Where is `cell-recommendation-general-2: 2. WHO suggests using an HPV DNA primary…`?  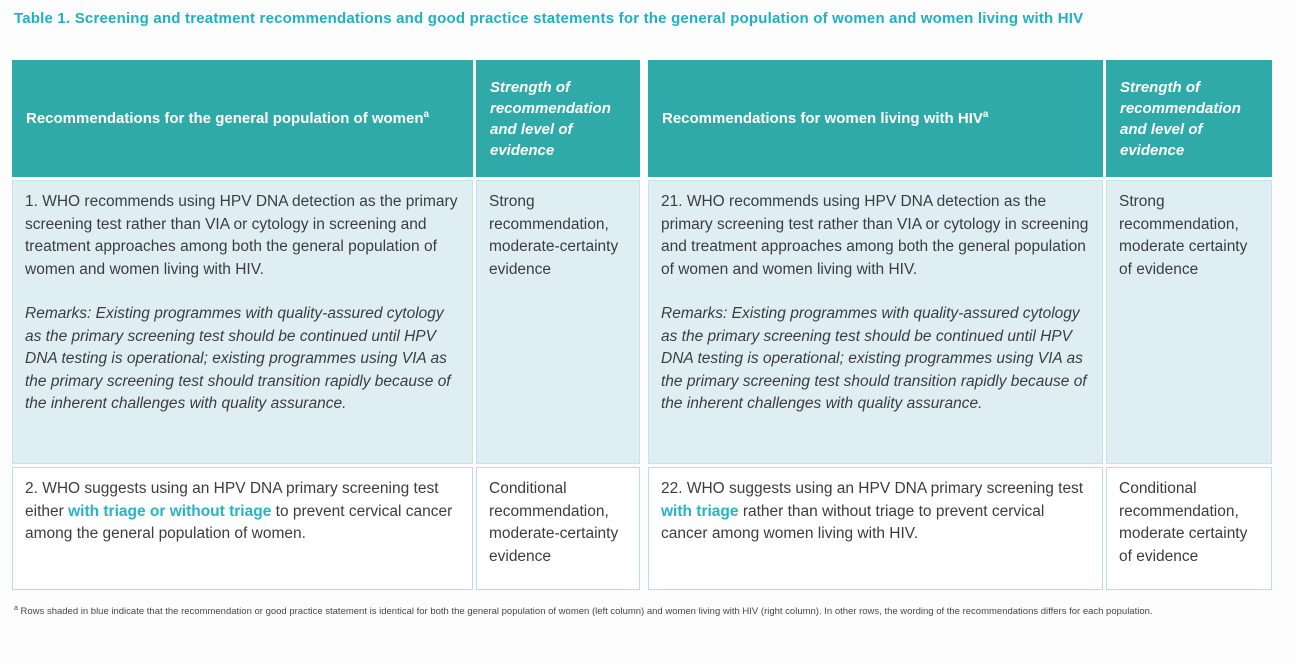 cell-recommendation-general-2: 2. WHO suggests using an HPV DNA primary… is located at coordinates (242, 528).